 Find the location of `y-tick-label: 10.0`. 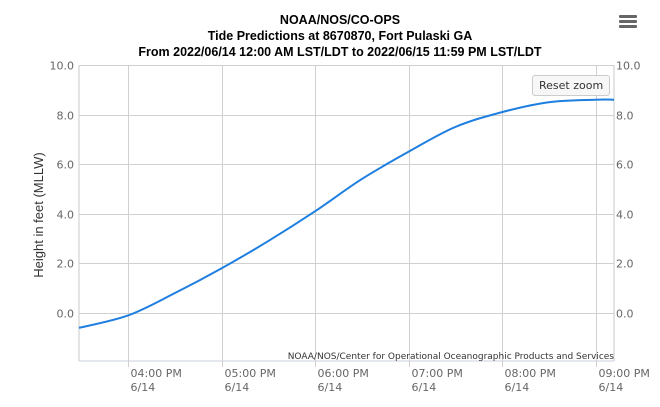

y-tick-label: 10.0 is located at coordinates (62, 66).